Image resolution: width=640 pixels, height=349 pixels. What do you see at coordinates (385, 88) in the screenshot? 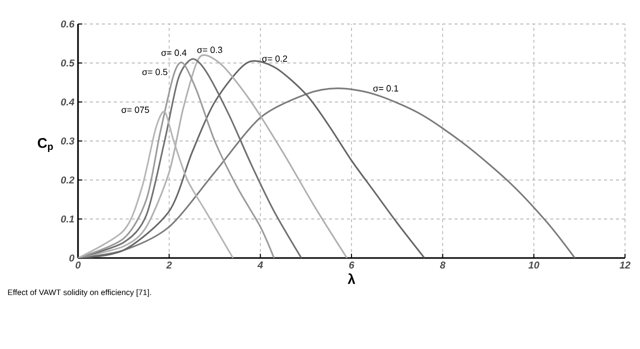
I see `series-label: σ= 0.1` at bounding box center [385, 88].